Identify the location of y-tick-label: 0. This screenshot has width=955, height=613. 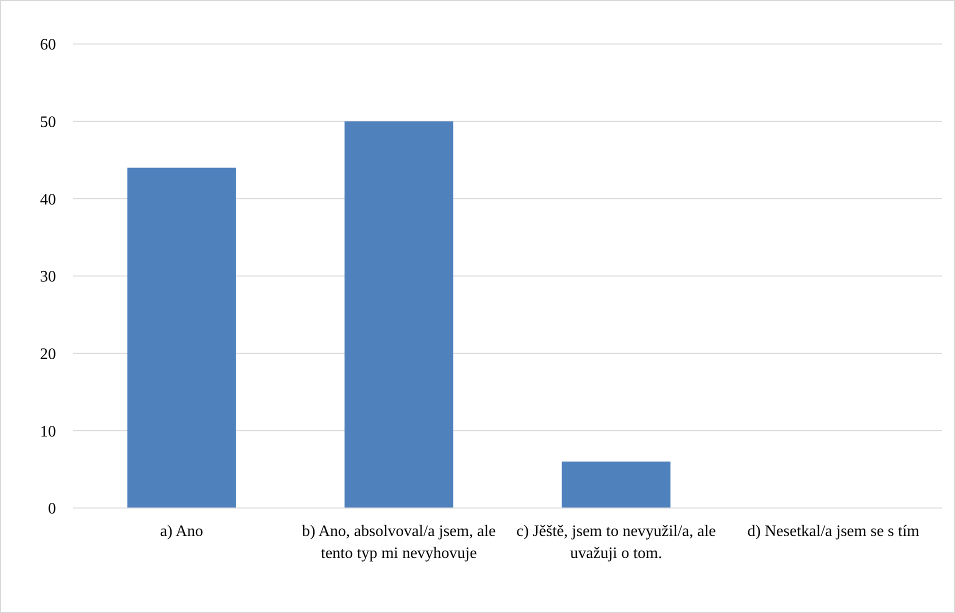
(52, 509).